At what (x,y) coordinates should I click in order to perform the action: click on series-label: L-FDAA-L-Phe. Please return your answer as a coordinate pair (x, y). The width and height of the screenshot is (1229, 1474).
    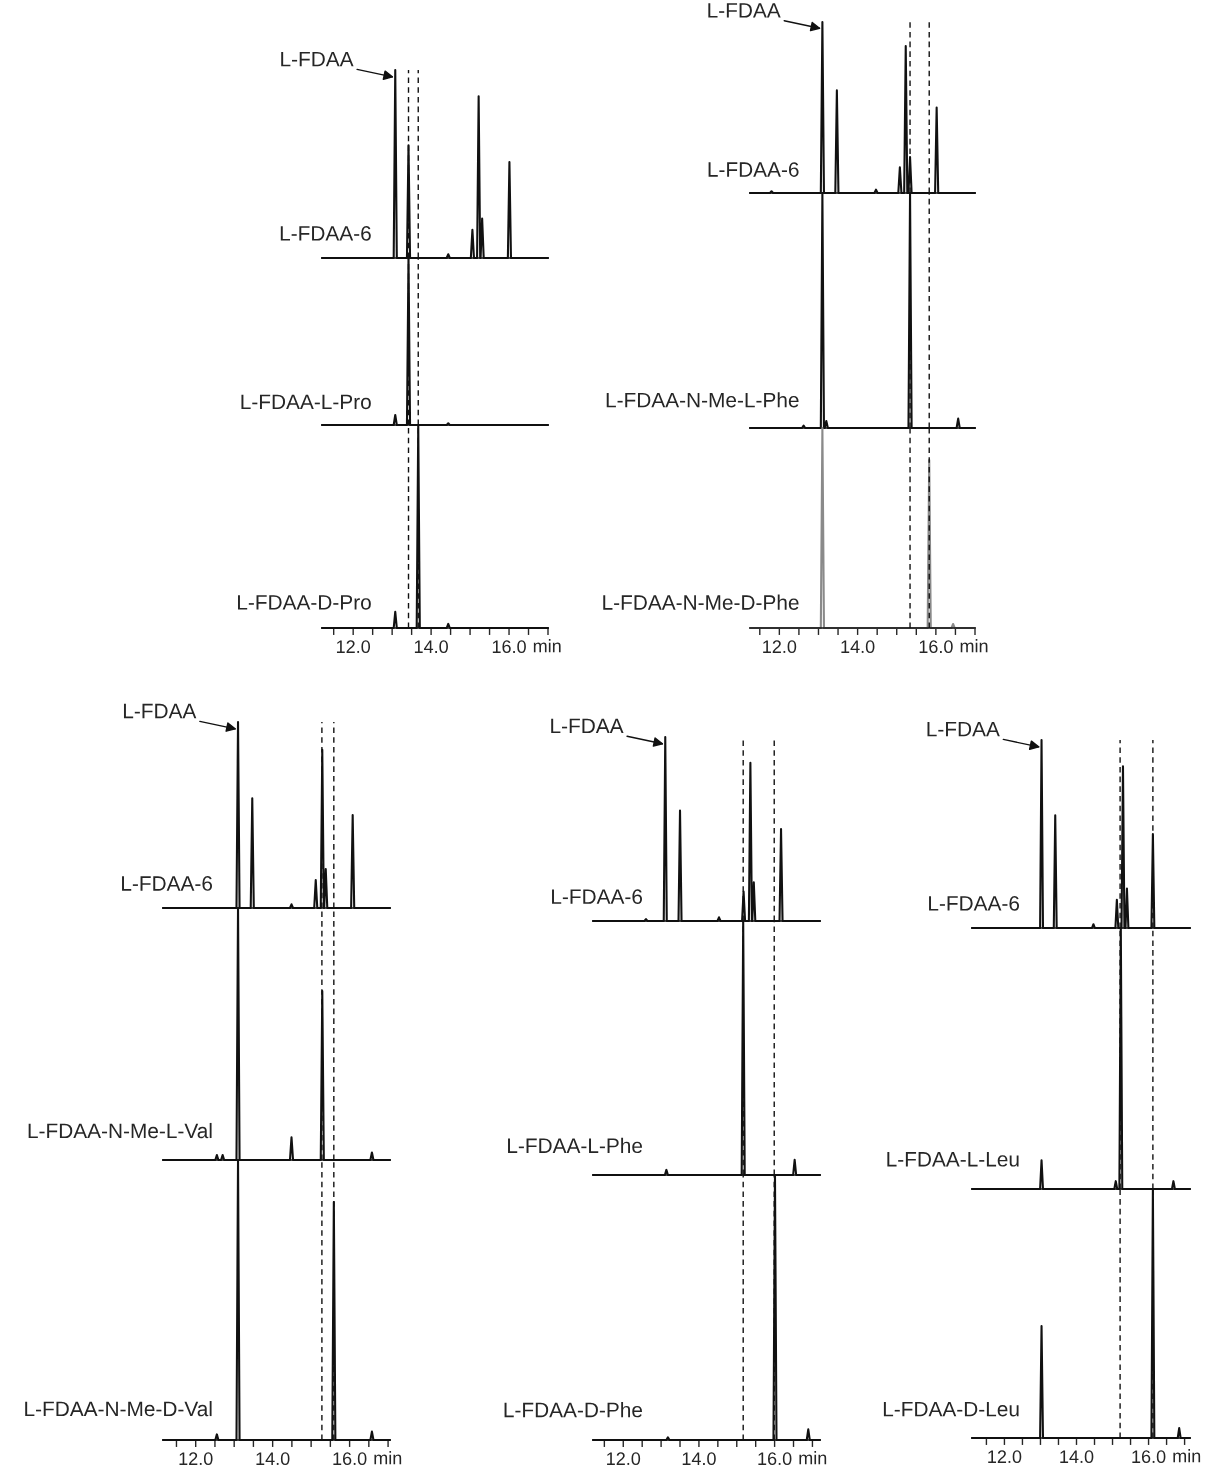
    Looking at the image, I should click on (575, 1145).